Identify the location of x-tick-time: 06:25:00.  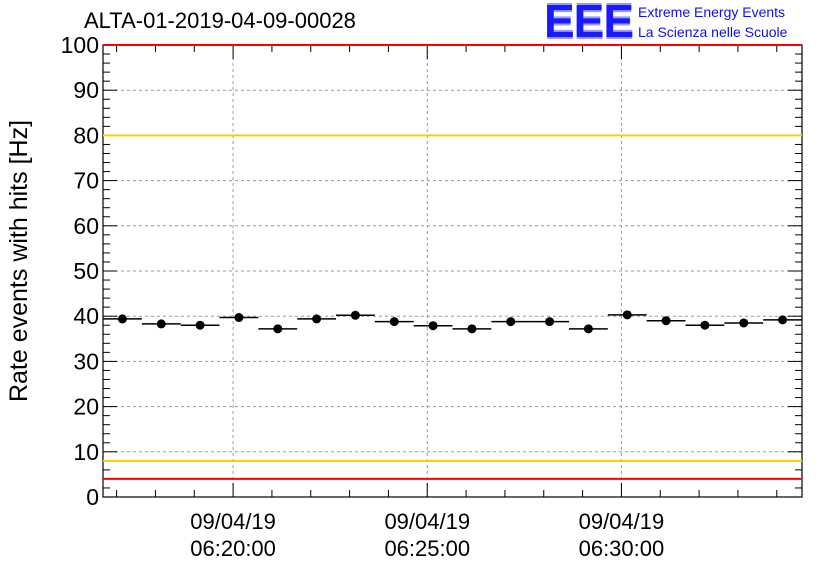
(427, 548).